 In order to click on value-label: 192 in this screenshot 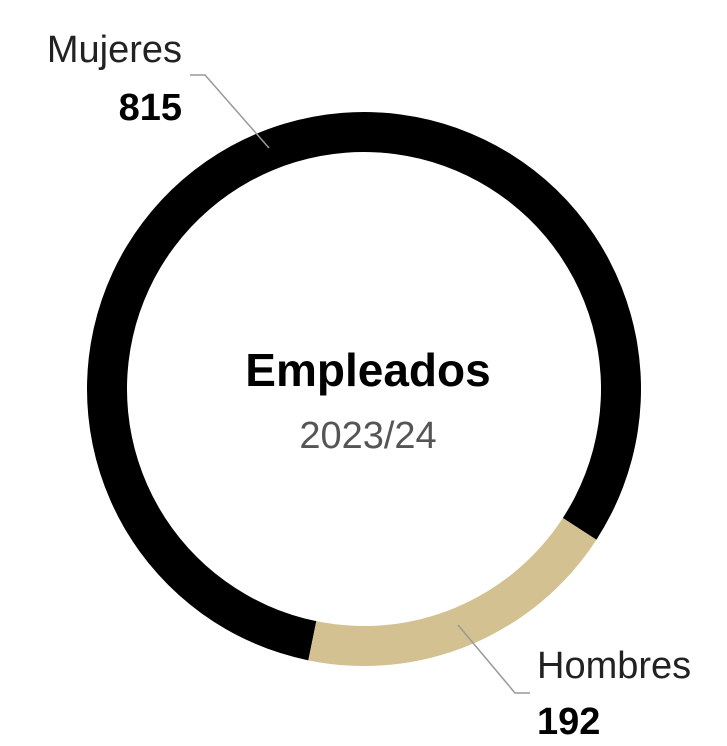, I will do `click(568, 721)`.